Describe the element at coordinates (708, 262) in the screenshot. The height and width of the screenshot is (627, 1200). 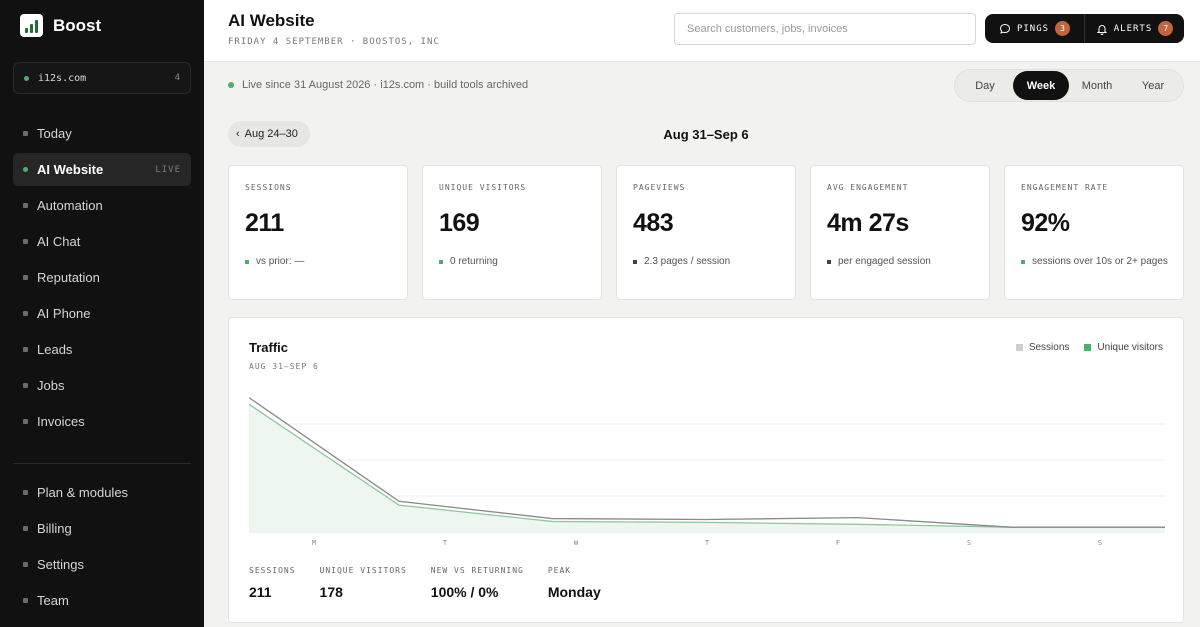
I see `kpi-note: 2.3 pages / session` at that location.